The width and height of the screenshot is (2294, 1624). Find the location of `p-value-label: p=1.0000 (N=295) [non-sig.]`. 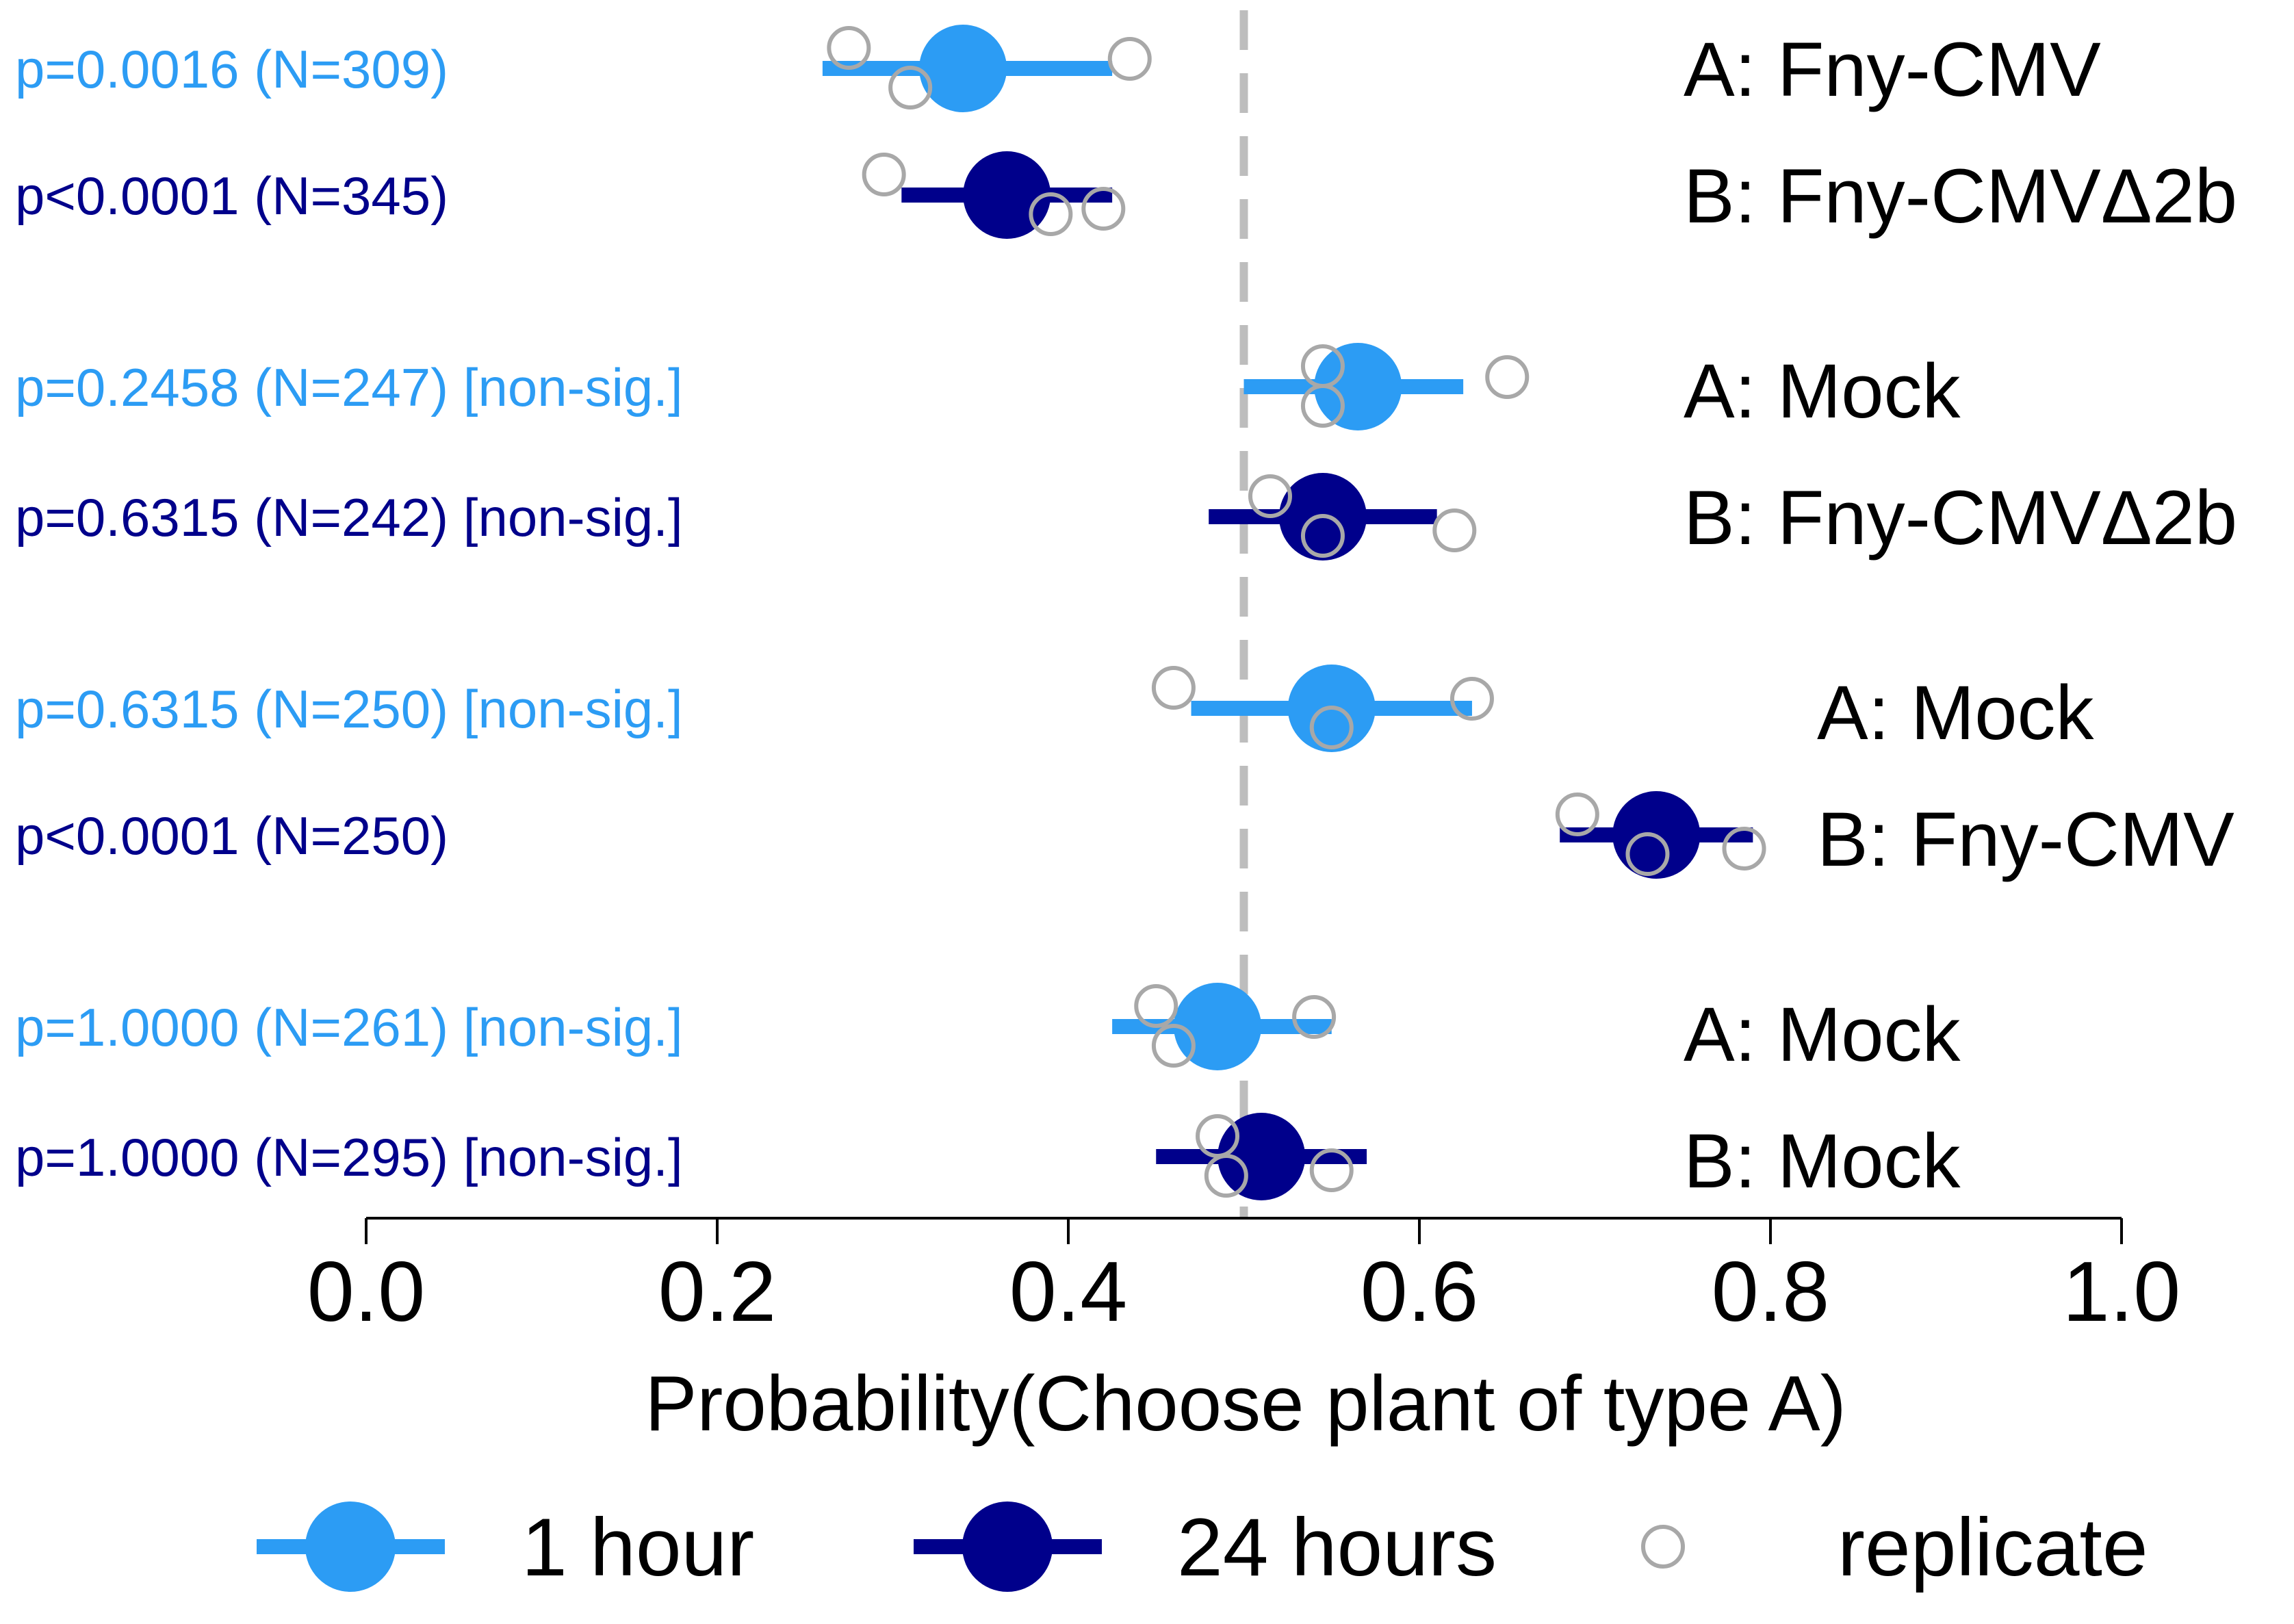

p-value-label: p=1.0000 (N=295) [non-sig.] is located at coordinates (349, 1157).